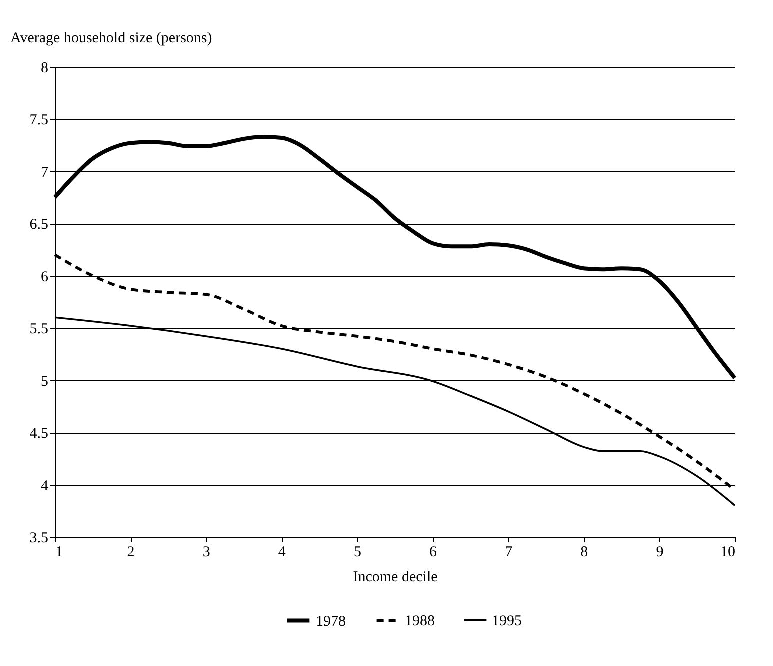 Image resolution: width=773 pixels, height=666 pixels. What do you see at coordinates (45, 486) in the screenshot?
I see `y-tick-label: 4` at bounding box center [45, 486].